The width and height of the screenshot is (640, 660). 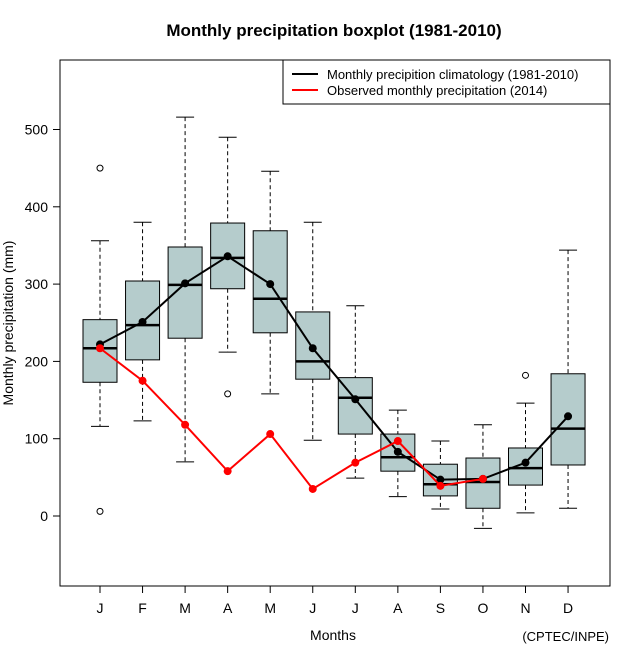 What do you see at coordinates (37, 361) in the screenshot?
I see `y-tick-label: 200` at bounding box center [37, 361].